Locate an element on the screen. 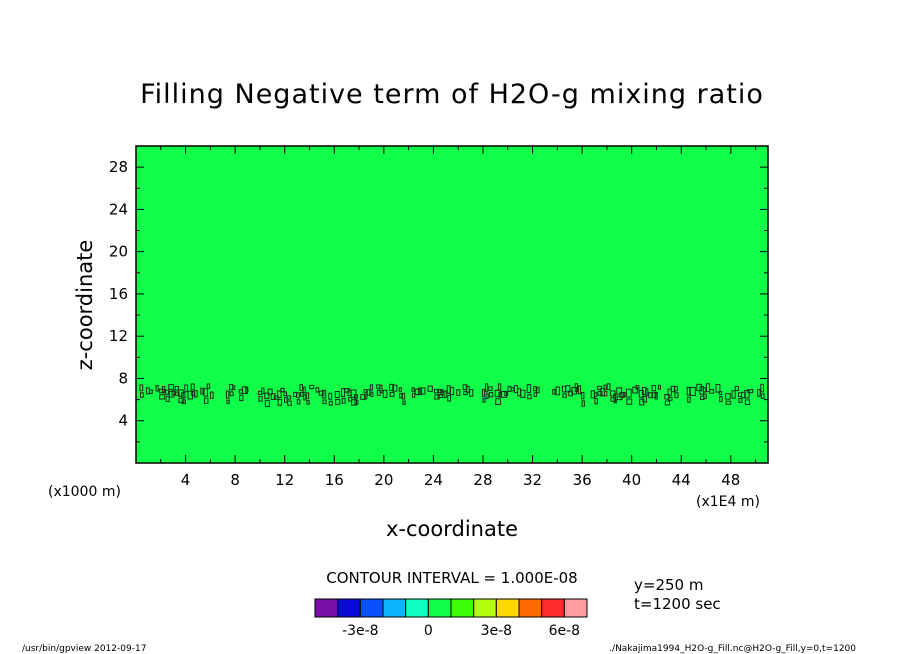  x-tick-label: 8 is located at coordinates (235, 480).